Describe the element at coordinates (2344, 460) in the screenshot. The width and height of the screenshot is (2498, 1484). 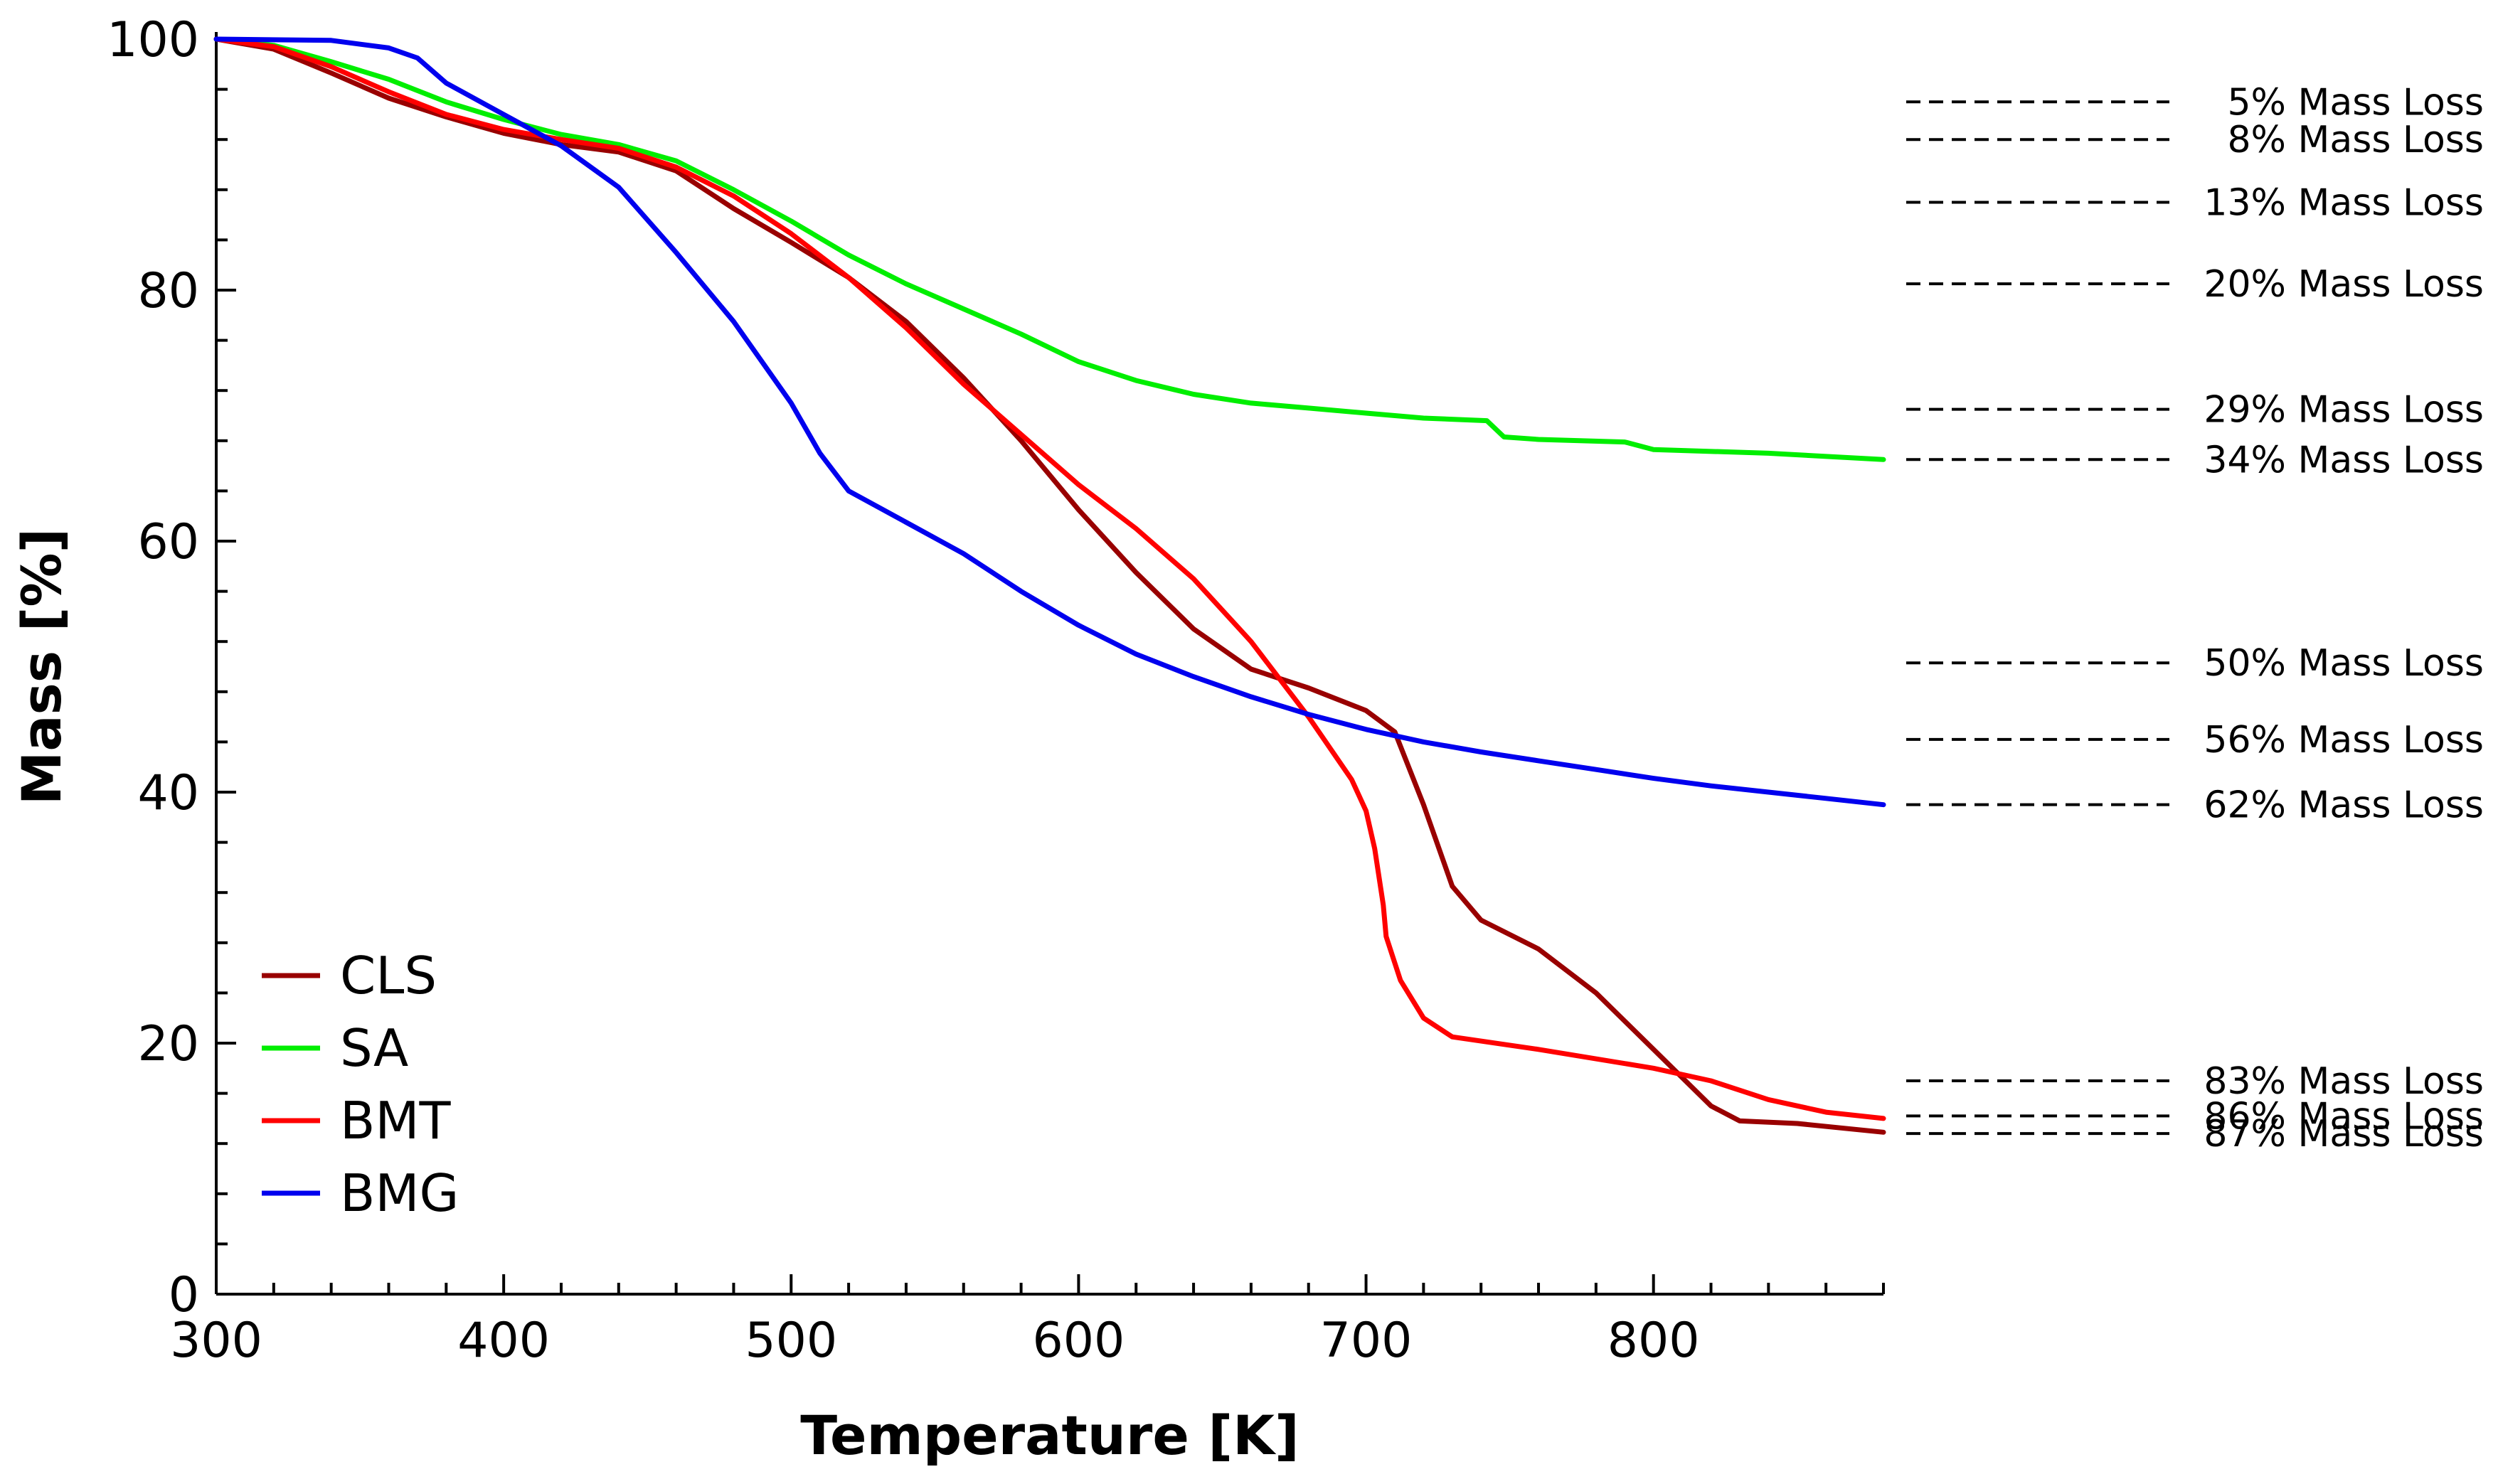
I see `reference-line-label: 34% Mass Loss` at that location.